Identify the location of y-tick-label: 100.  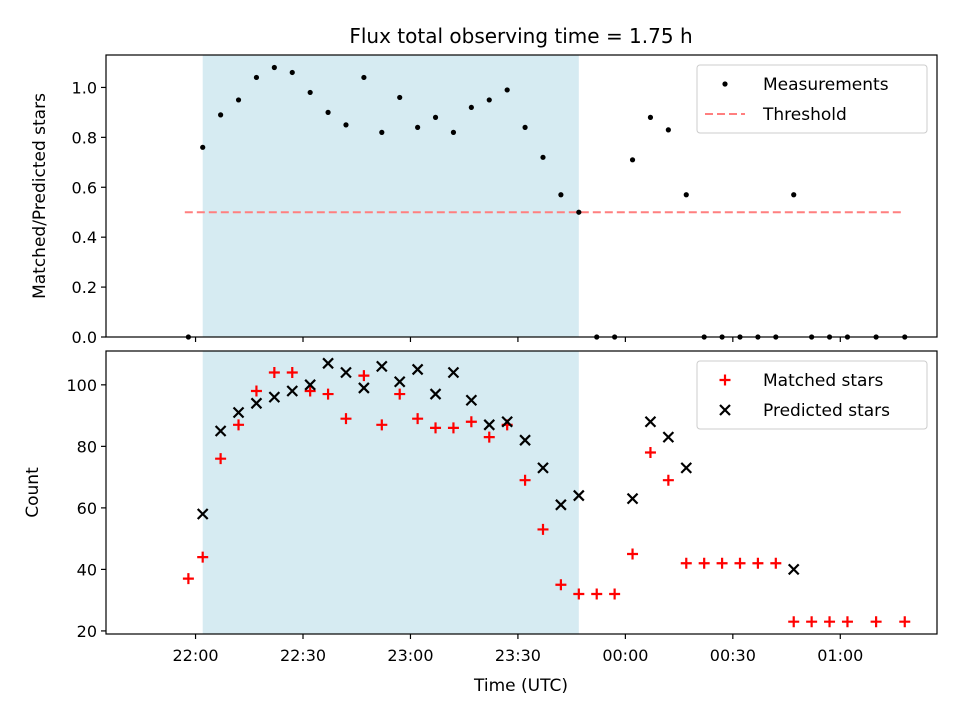
(81, 385).